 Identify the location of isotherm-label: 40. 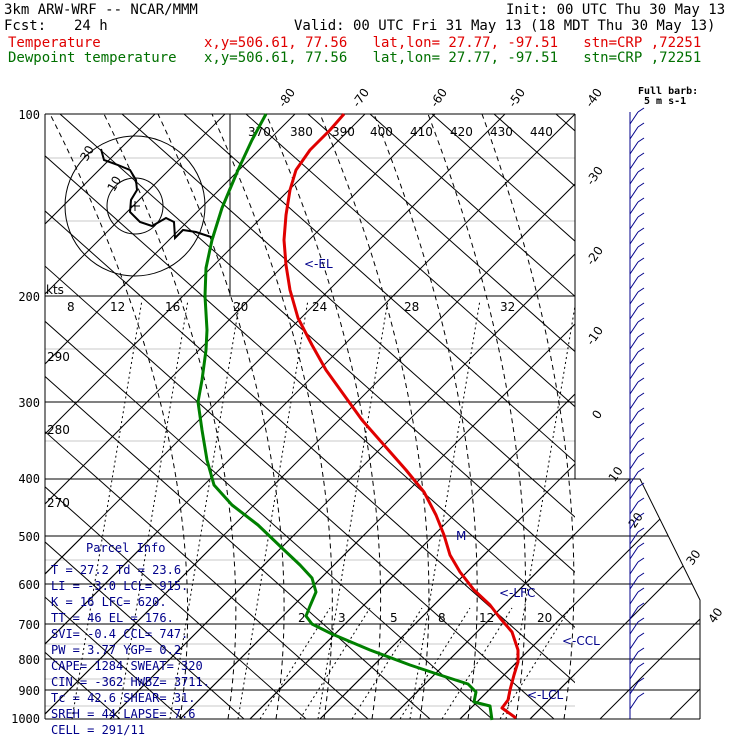
(715, 615).